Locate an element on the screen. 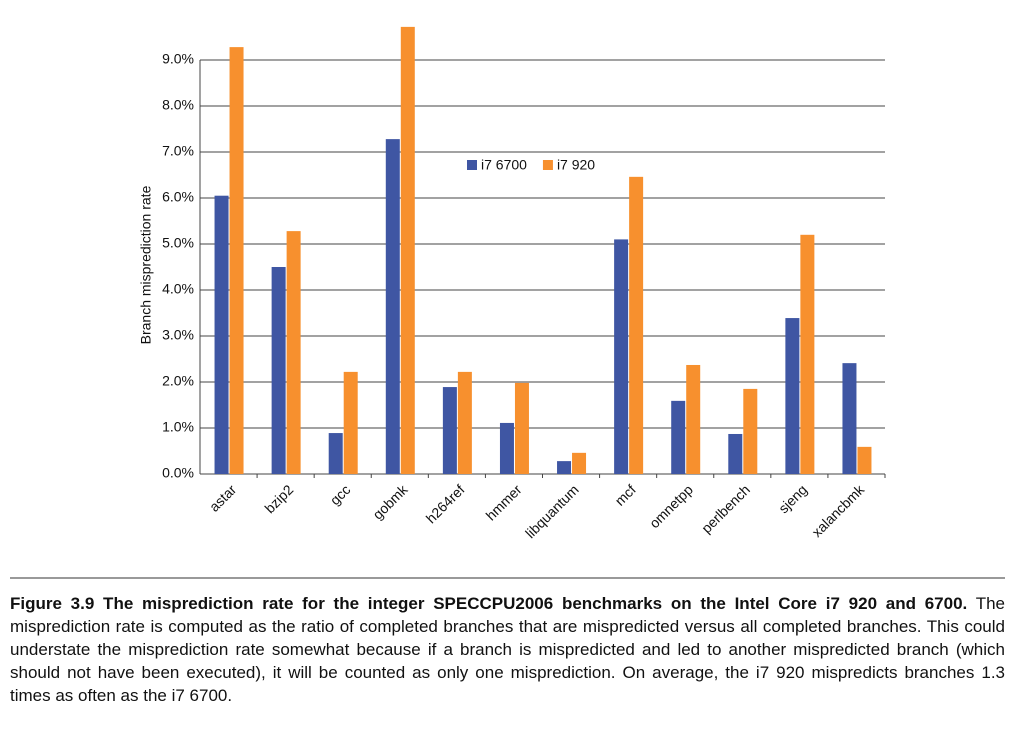 This screenshot has width=1024, height=729. legend-label: i7 920 is located at coordinates (576, 165).